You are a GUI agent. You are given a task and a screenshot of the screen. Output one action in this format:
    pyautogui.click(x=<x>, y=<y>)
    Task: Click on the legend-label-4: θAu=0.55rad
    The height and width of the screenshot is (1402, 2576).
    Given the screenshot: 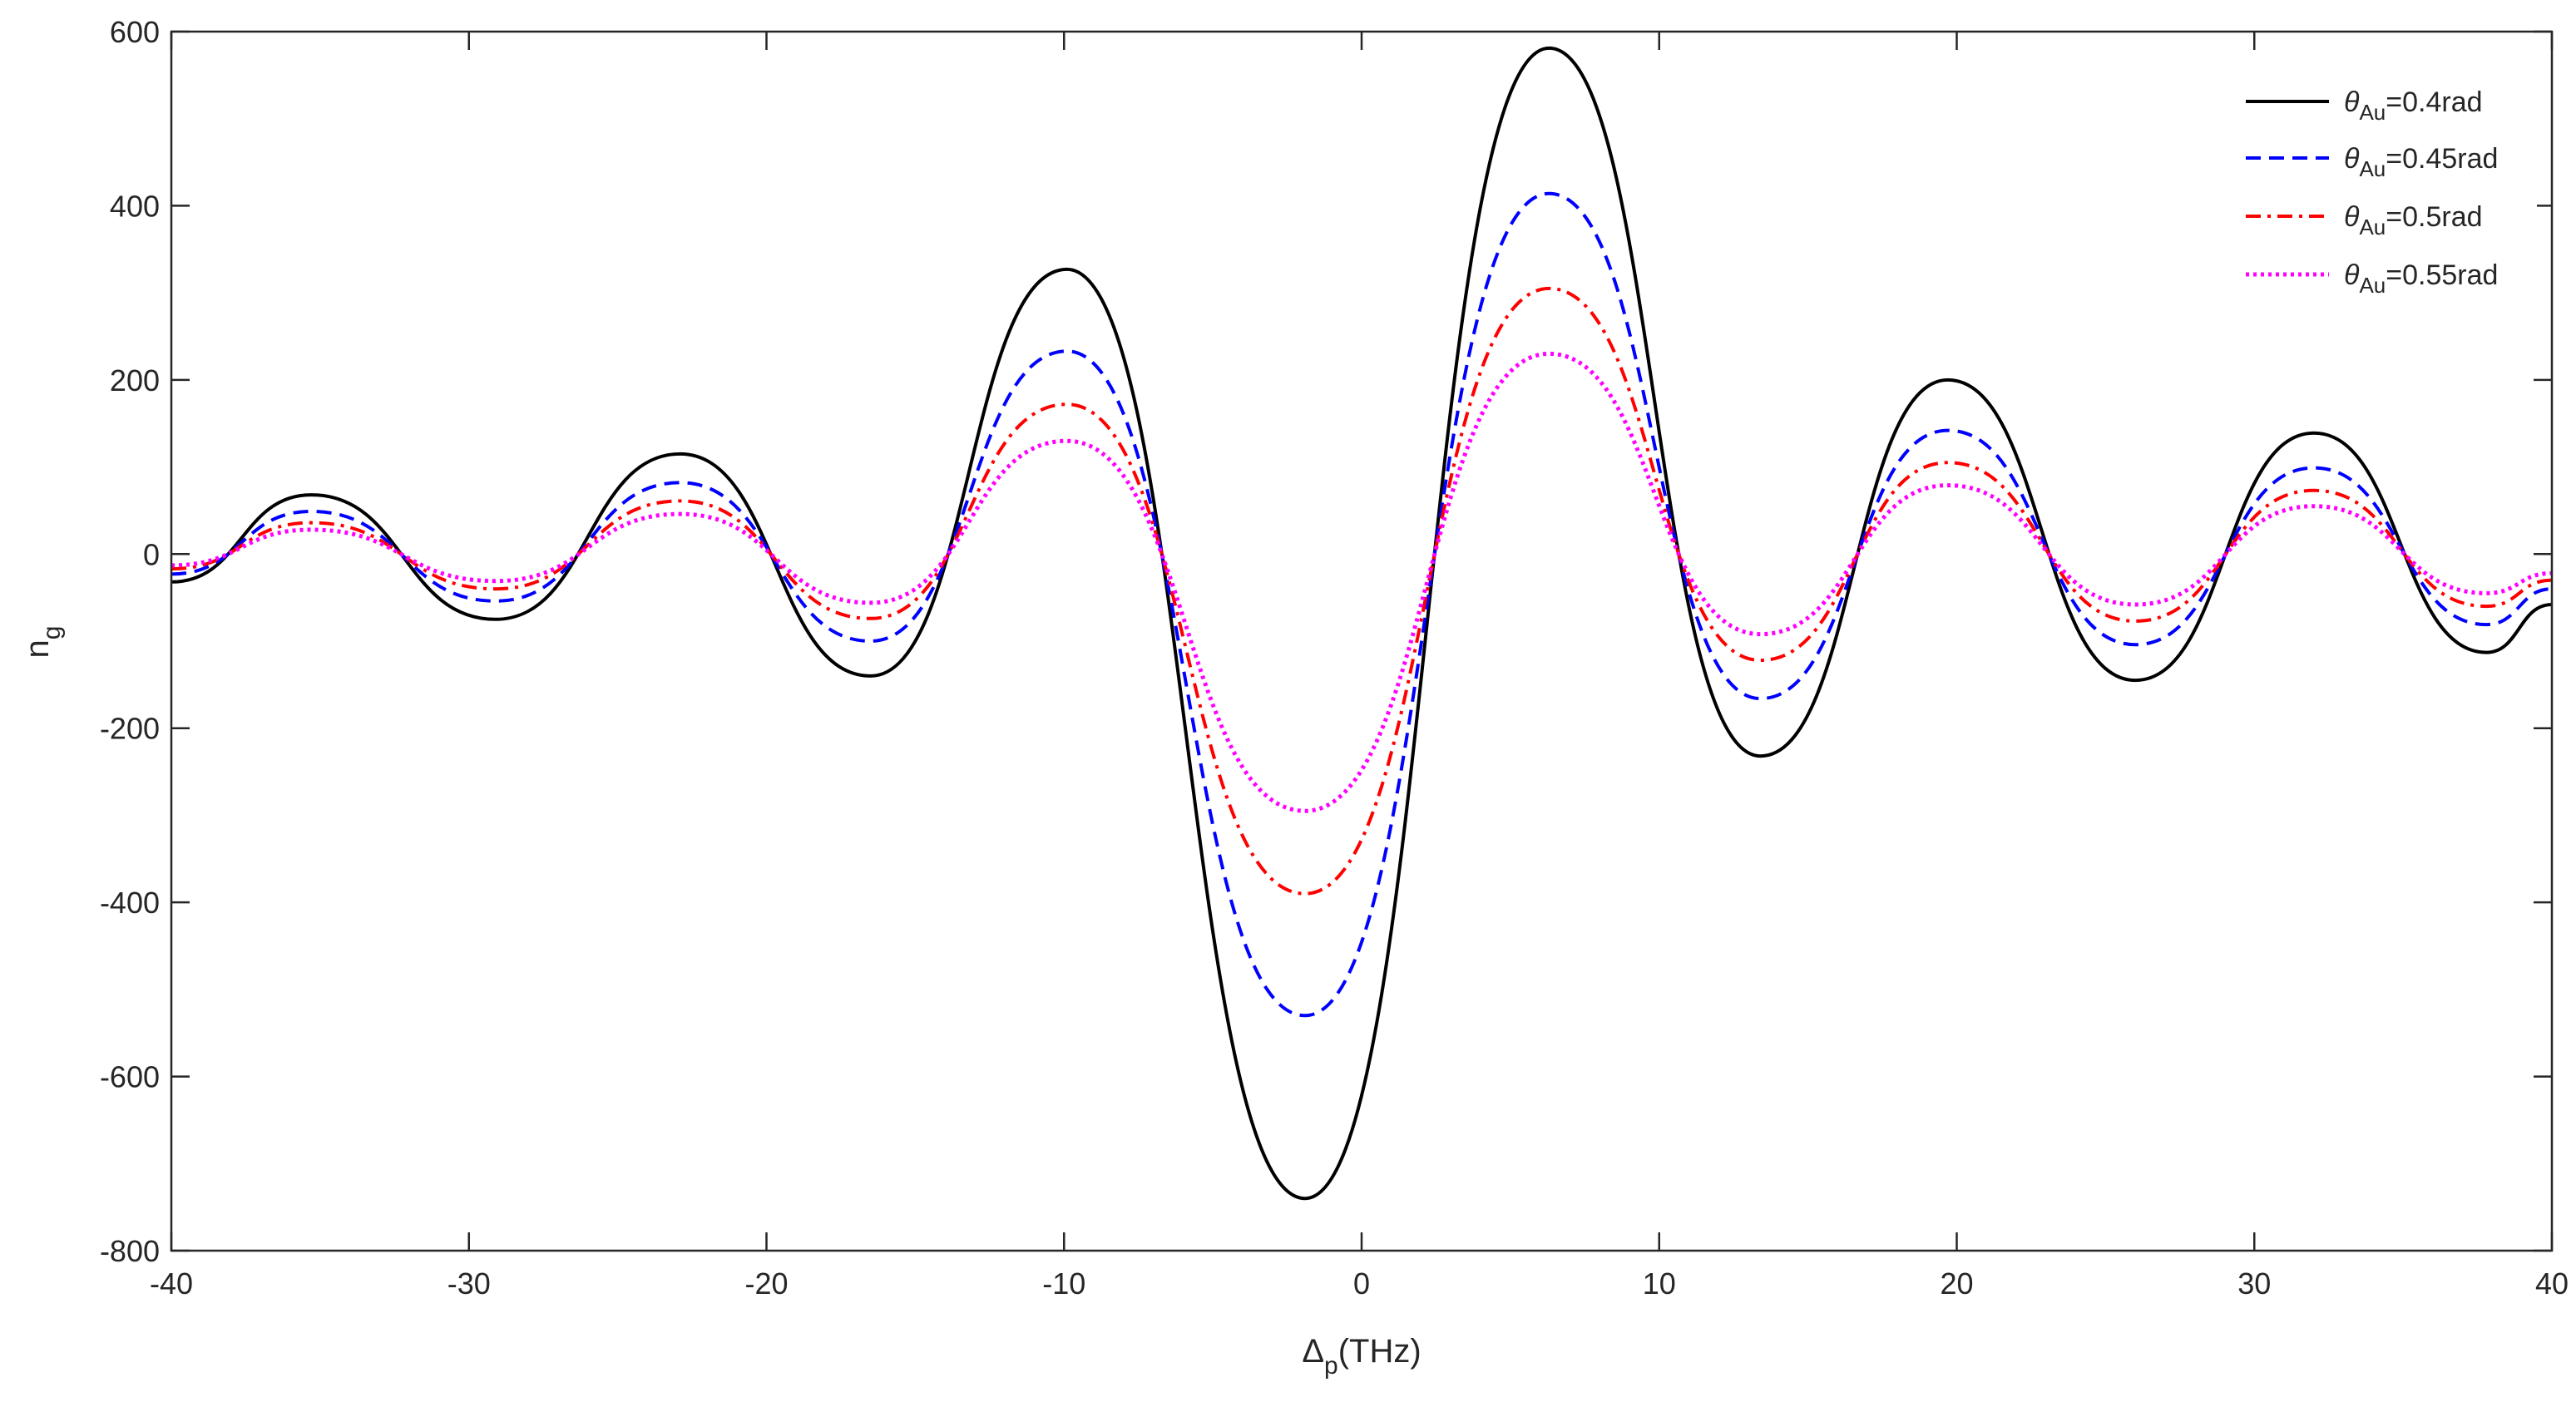 What is the action you would take?
    pyautogui.click(x=2421, y=278)
    